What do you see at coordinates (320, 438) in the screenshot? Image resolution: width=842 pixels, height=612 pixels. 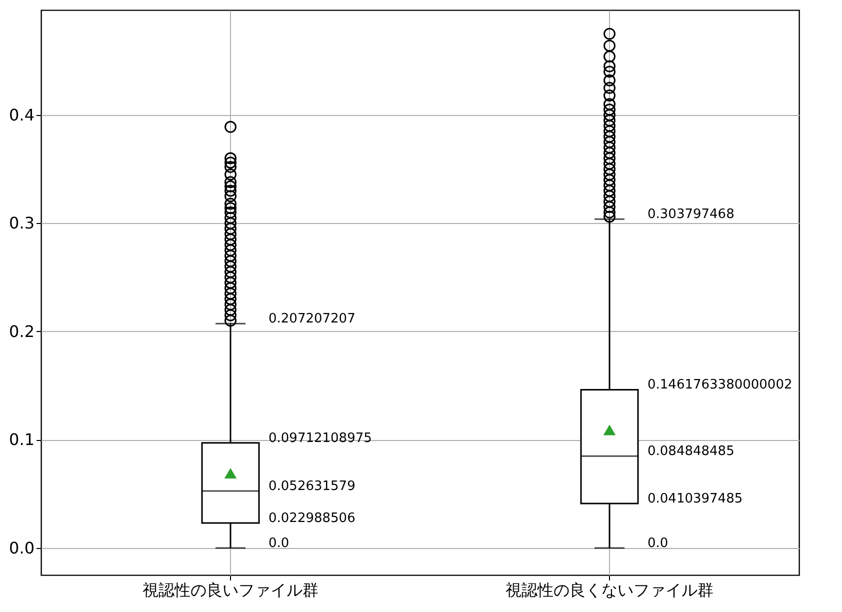 I see `annotation: 0.09712108975` at bounding box center [320, 438].